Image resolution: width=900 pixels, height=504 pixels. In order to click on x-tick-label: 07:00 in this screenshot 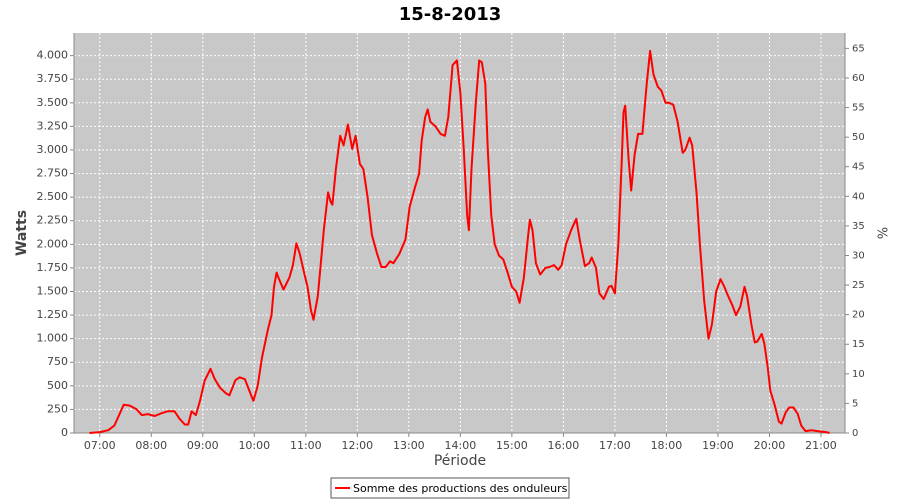, I will do `click(100, 445)`.